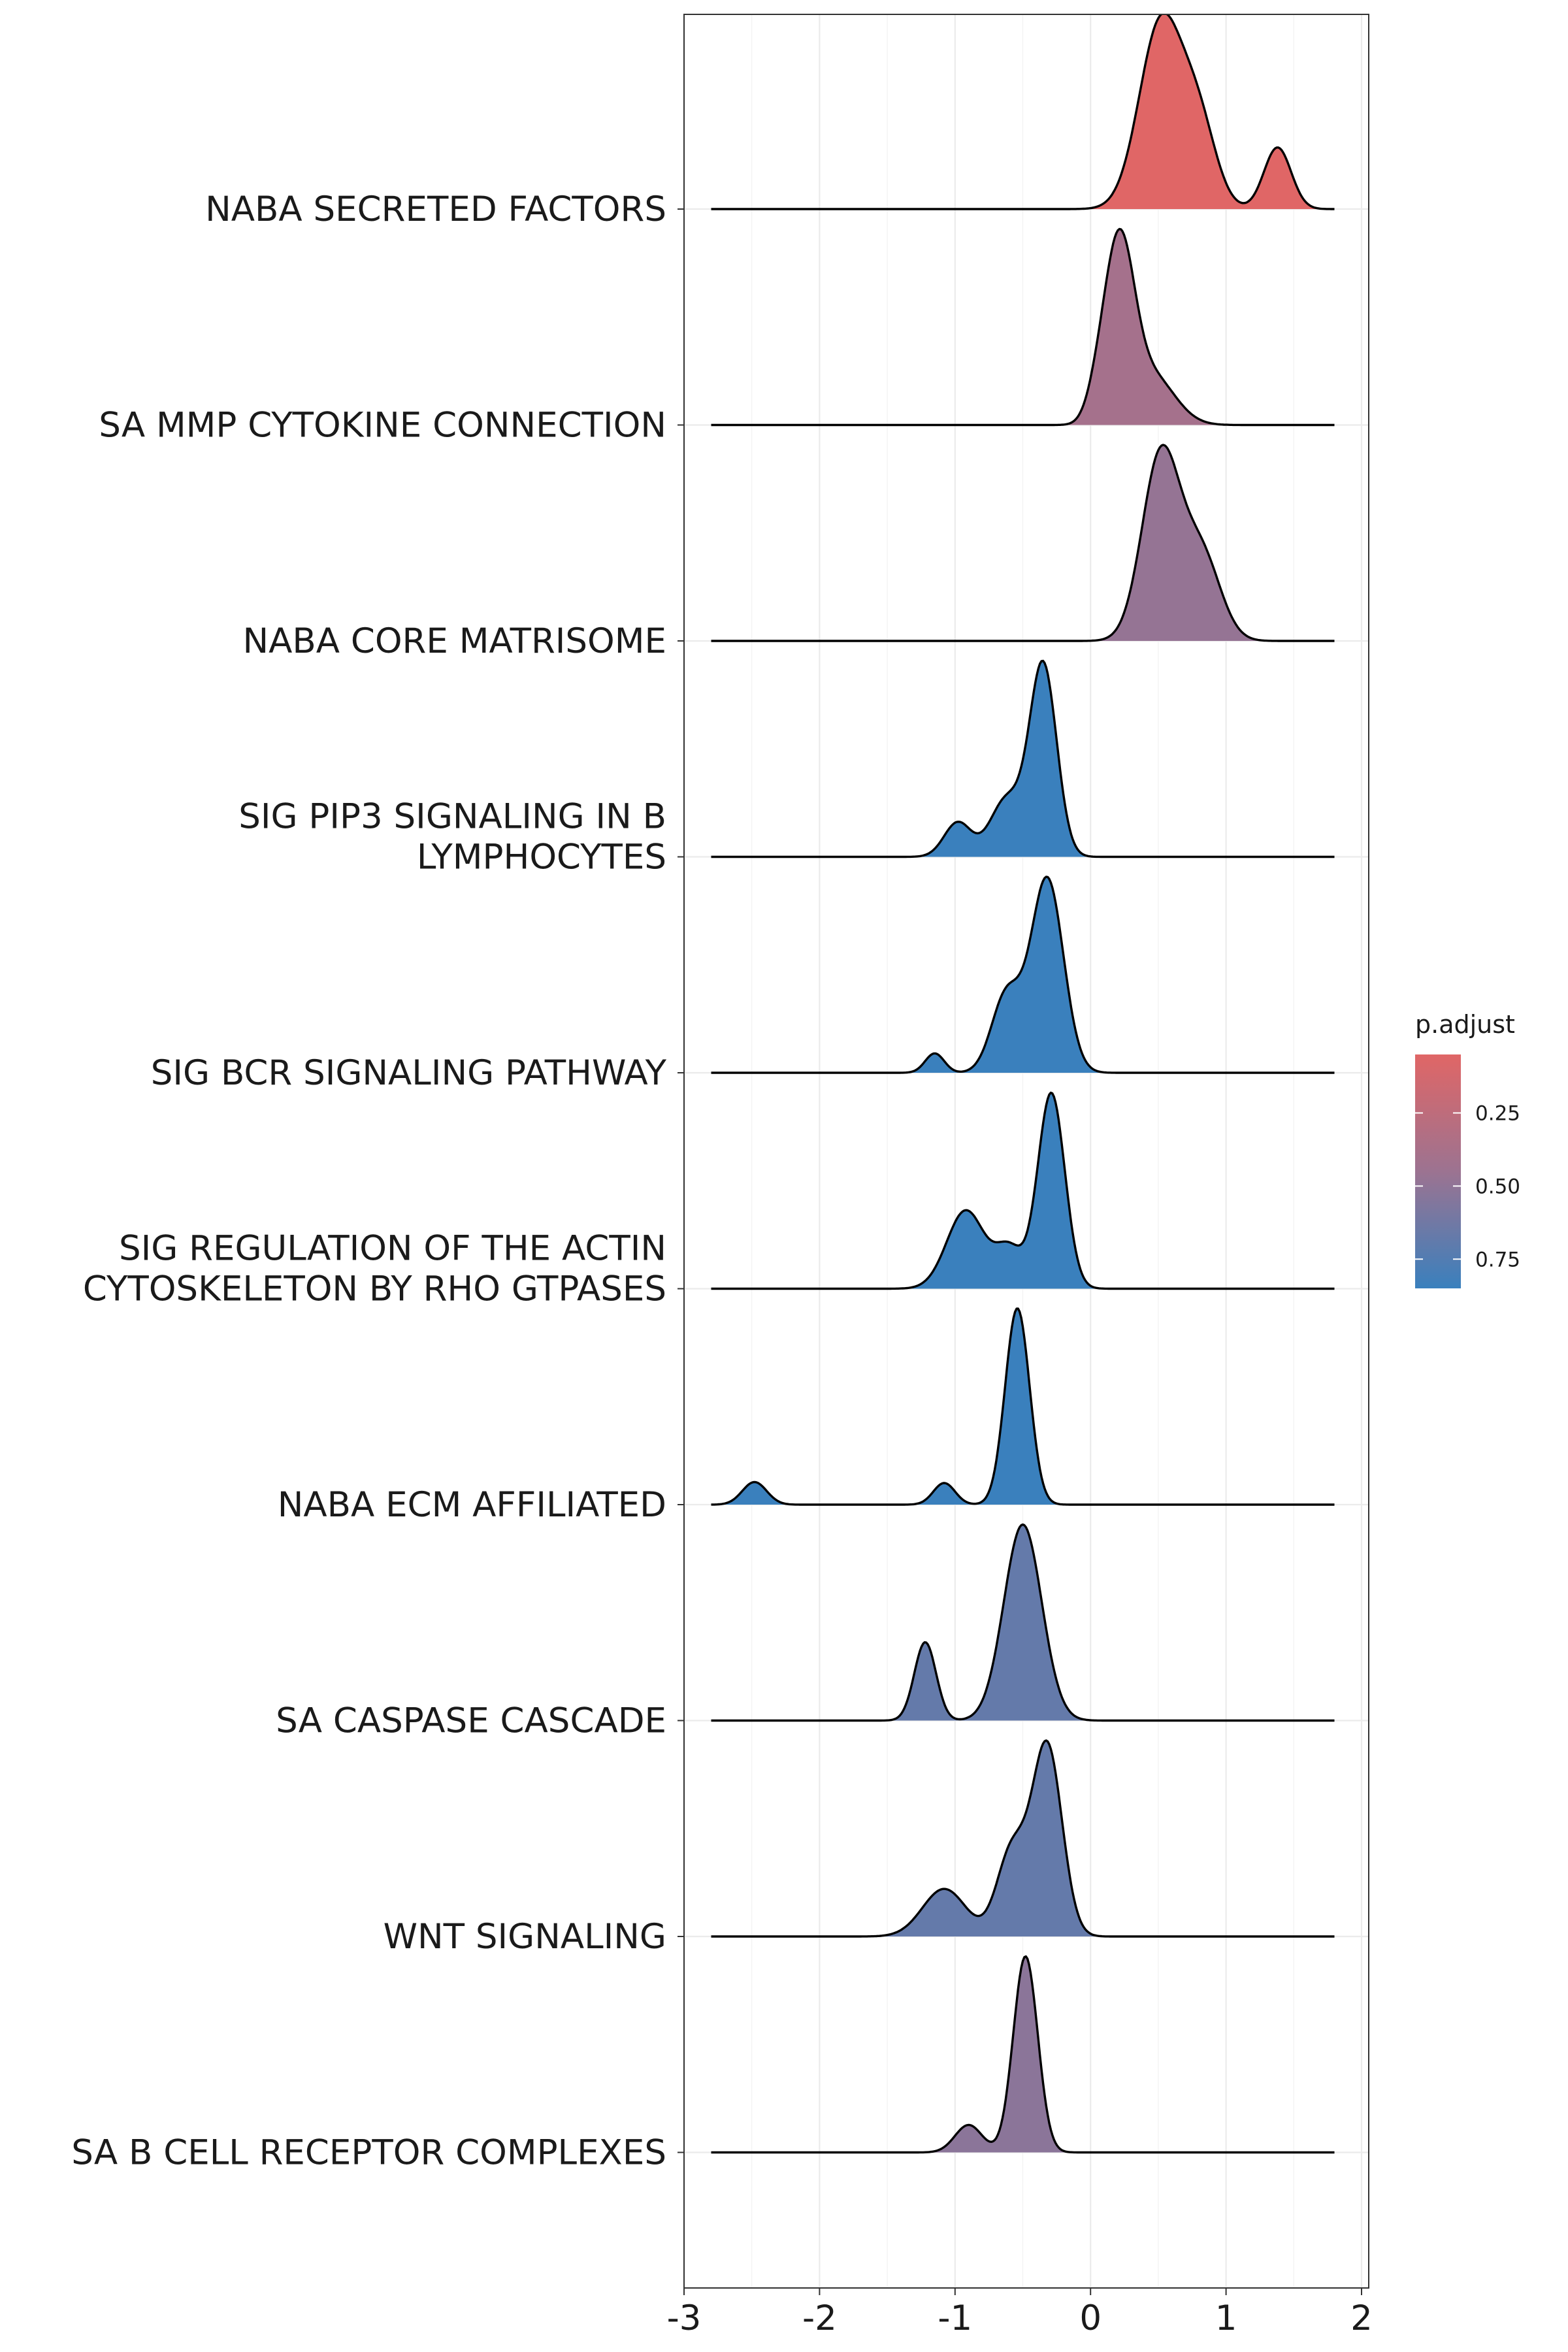 This screenshot has height=2352, width=1568. What do you see at coordinates (1438, 1171) in the screenshot?
I see `legend-colorbar` at bounding box center [1438, 1171].